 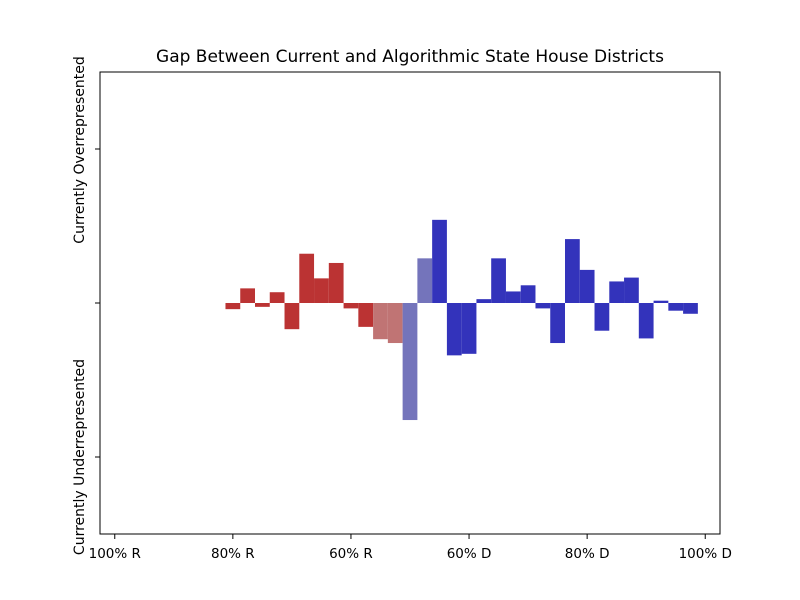 I want to click on y-label-underrepresented: Currently Underrepresented, so click(x=80, y=457).